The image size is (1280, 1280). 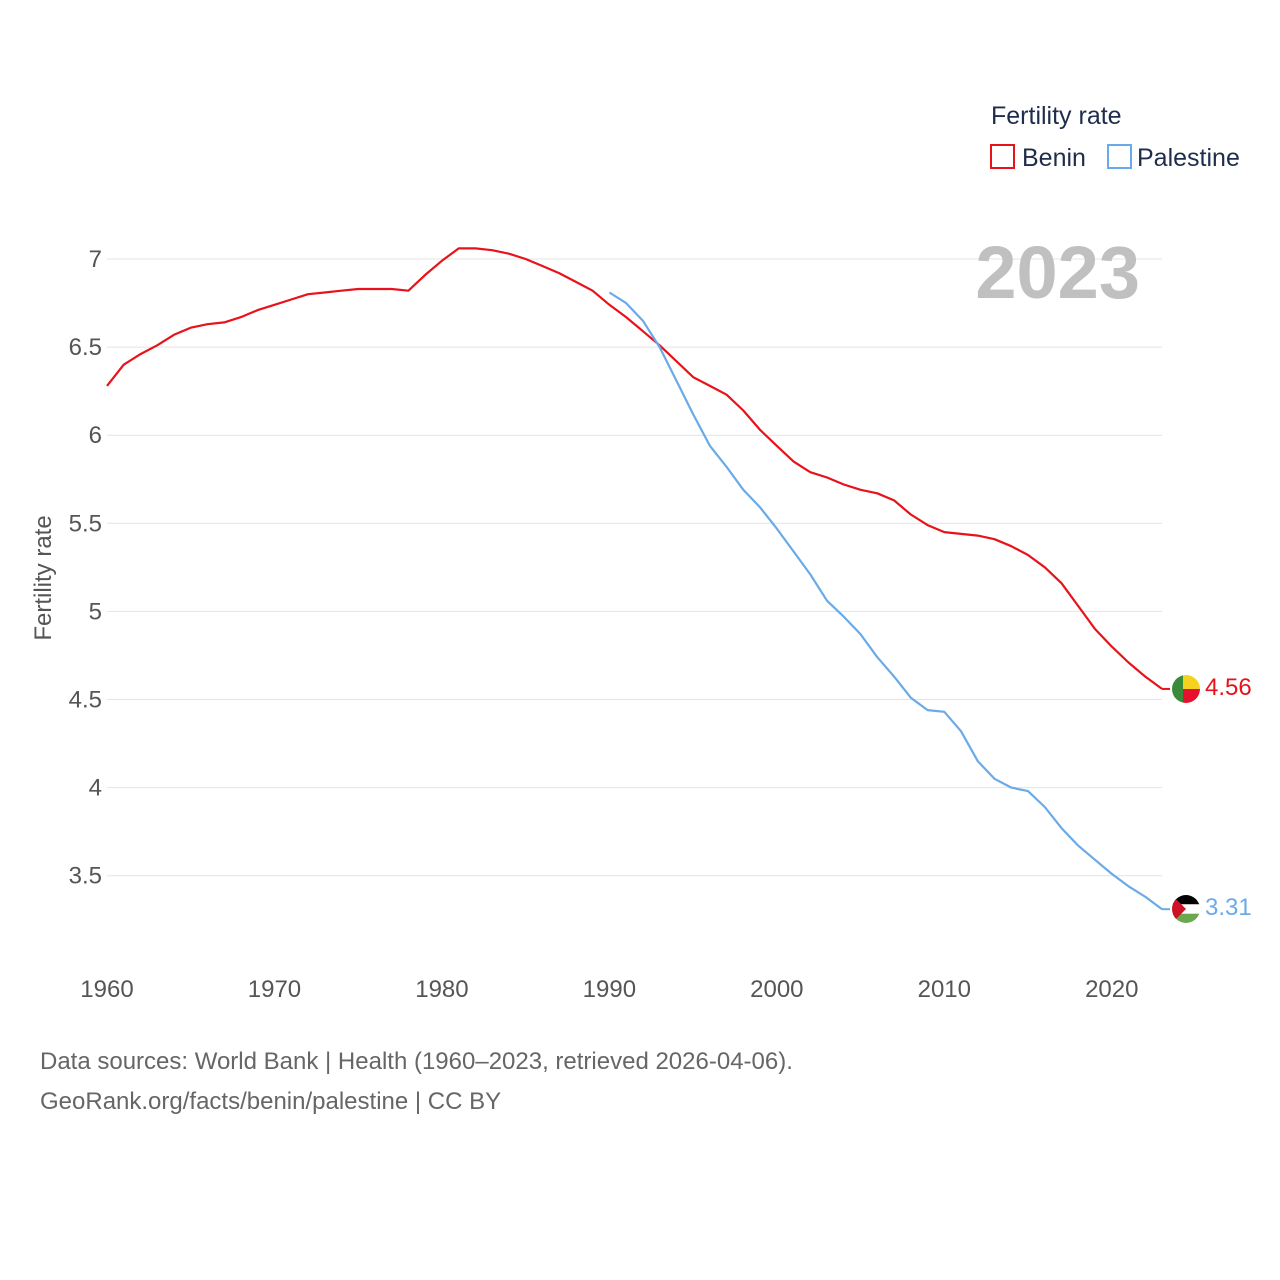 I want to click on legend: Fertility rate Benin Palestine, so click(x=1115, y=137).